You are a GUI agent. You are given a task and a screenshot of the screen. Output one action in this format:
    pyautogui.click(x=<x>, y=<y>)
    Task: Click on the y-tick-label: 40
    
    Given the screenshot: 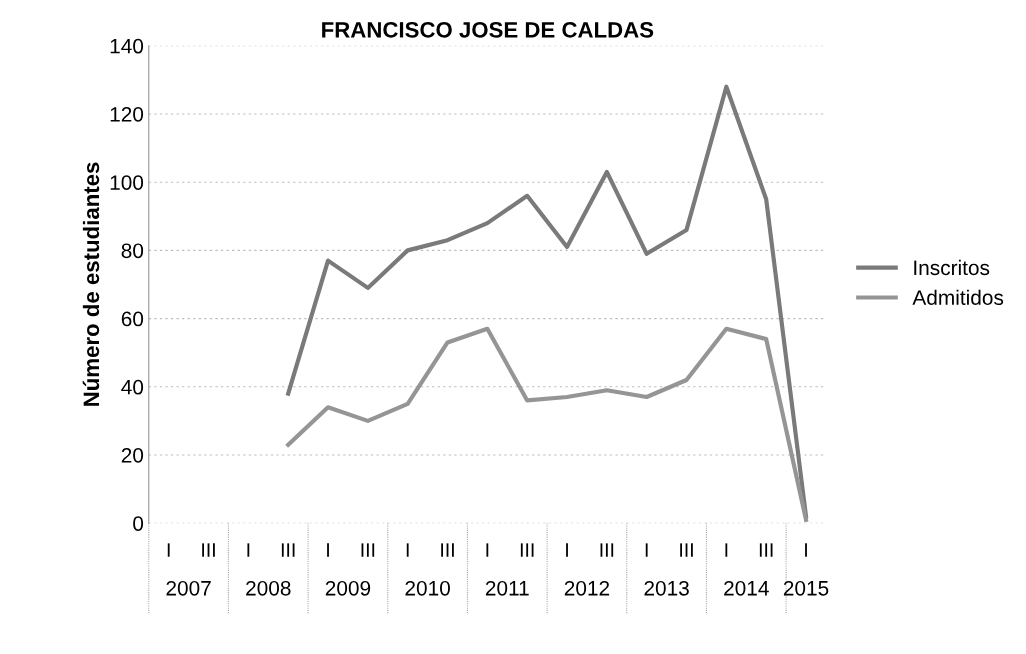 What is the action you would take?
    pyautogui.click(x=132, y=387)
    